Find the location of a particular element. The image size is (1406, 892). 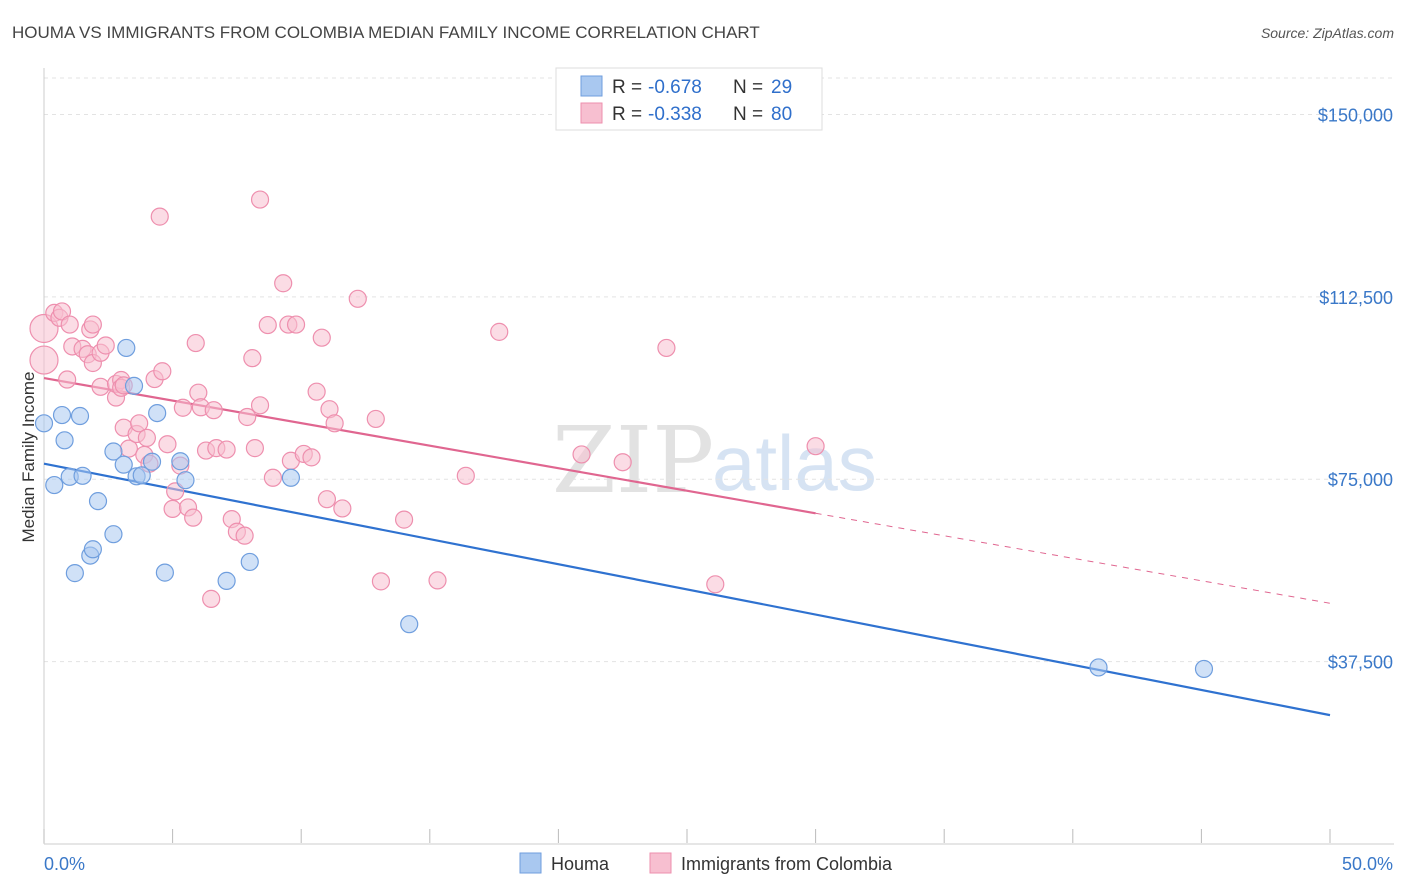

trend-line-colombia is located at coordinates (429, 445).